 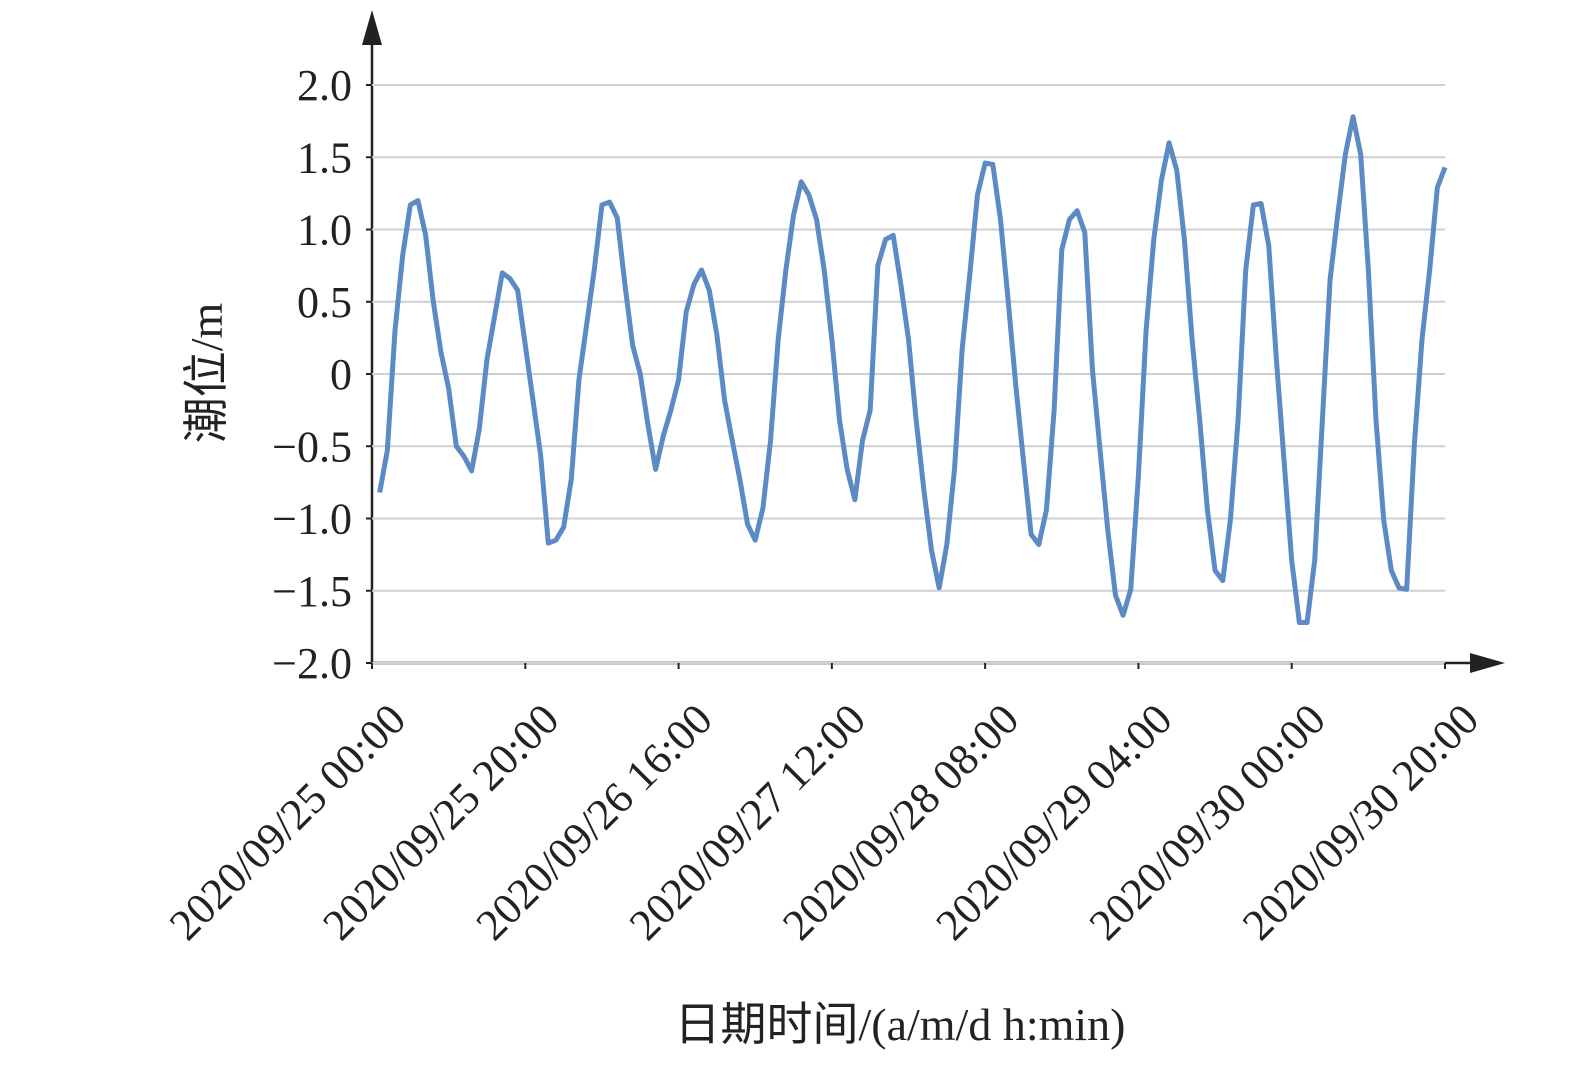 I want to click on y-tick-label: −1.5, so click(x=312, y=591).